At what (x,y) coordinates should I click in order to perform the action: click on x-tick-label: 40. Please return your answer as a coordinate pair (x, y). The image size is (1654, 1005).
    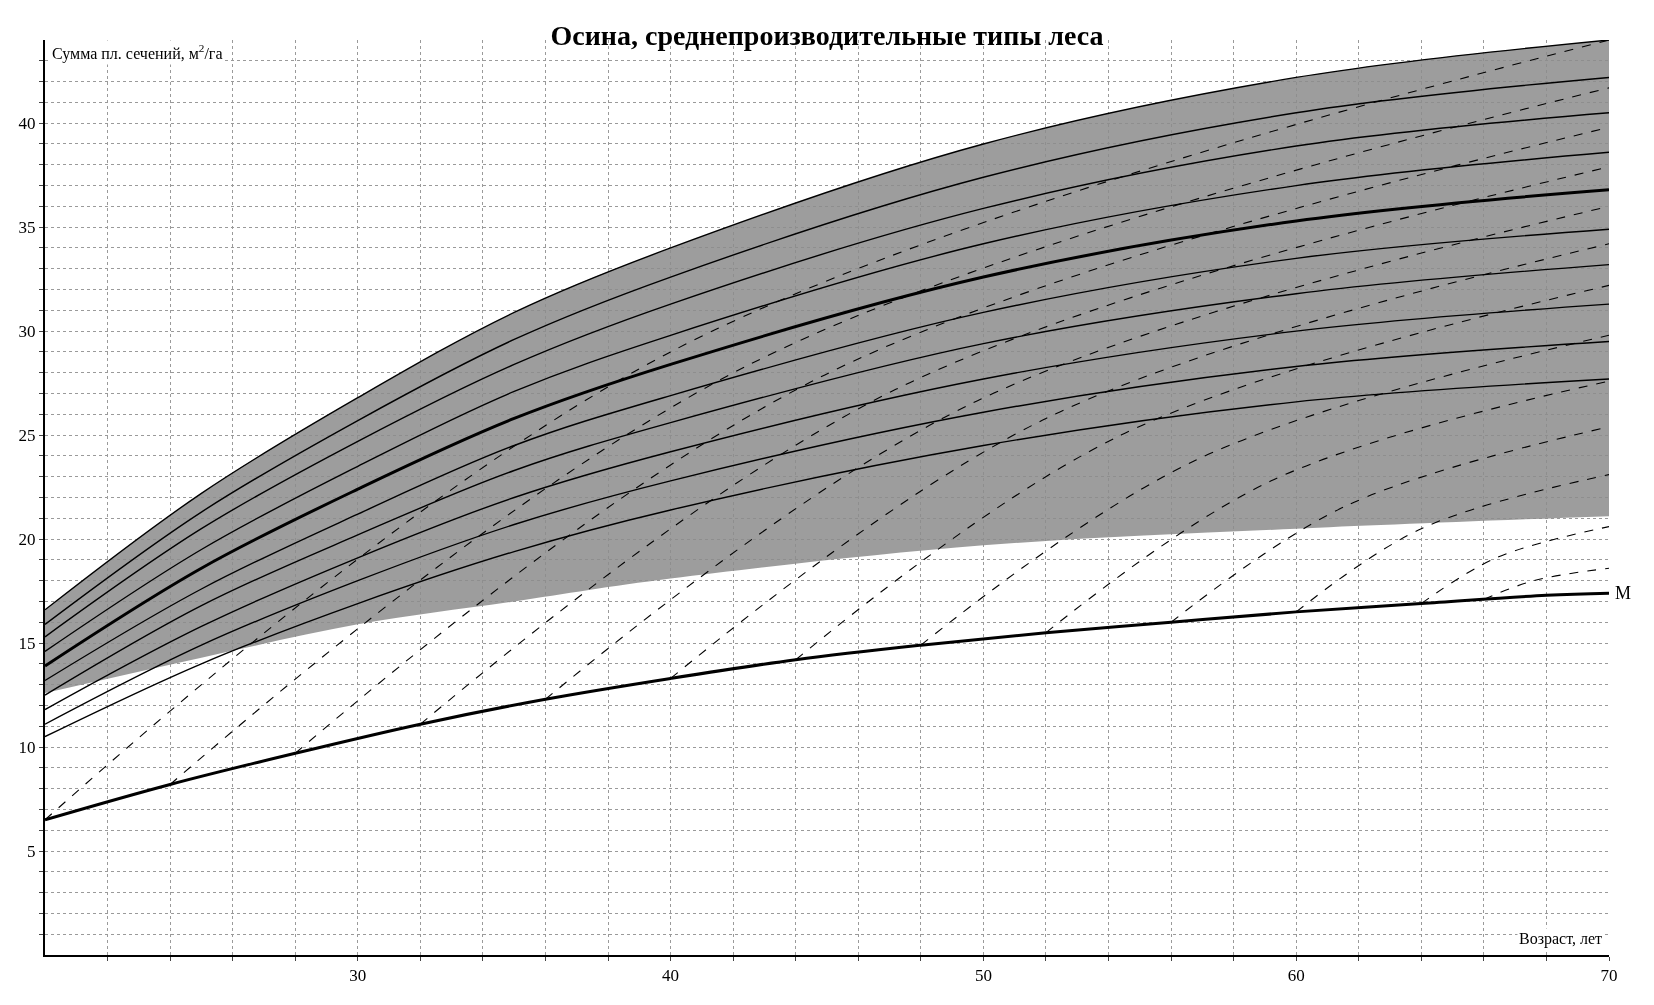
    Looking at the image, I should click on (671, 976).